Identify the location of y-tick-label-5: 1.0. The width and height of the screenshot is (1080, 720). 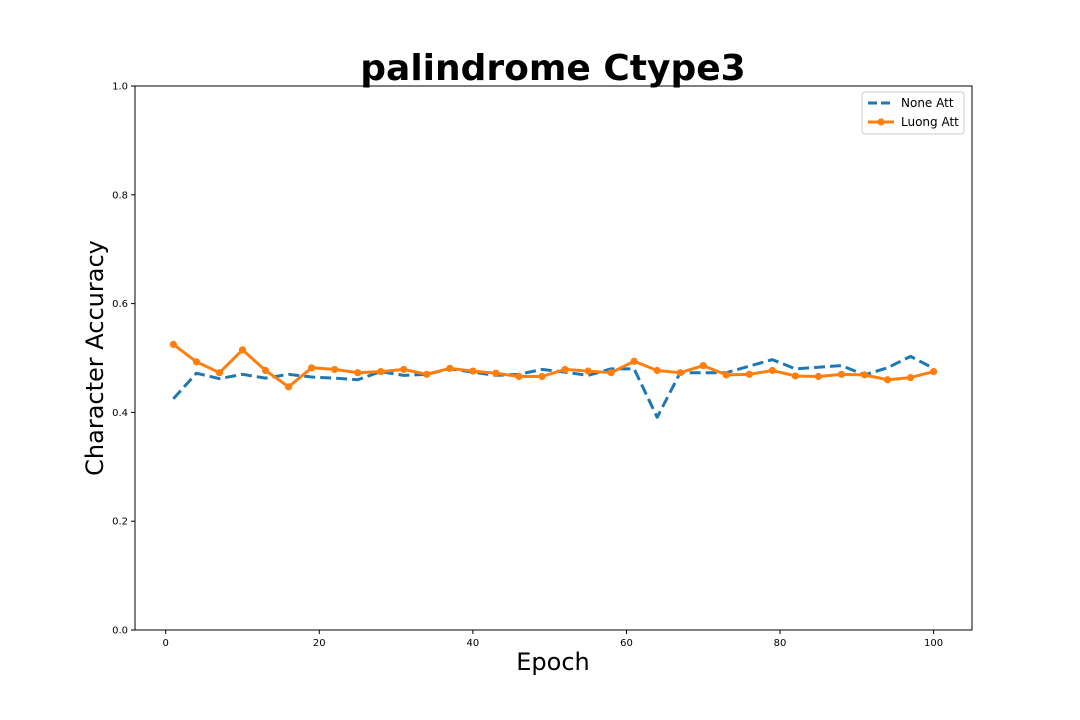
(120, 87).